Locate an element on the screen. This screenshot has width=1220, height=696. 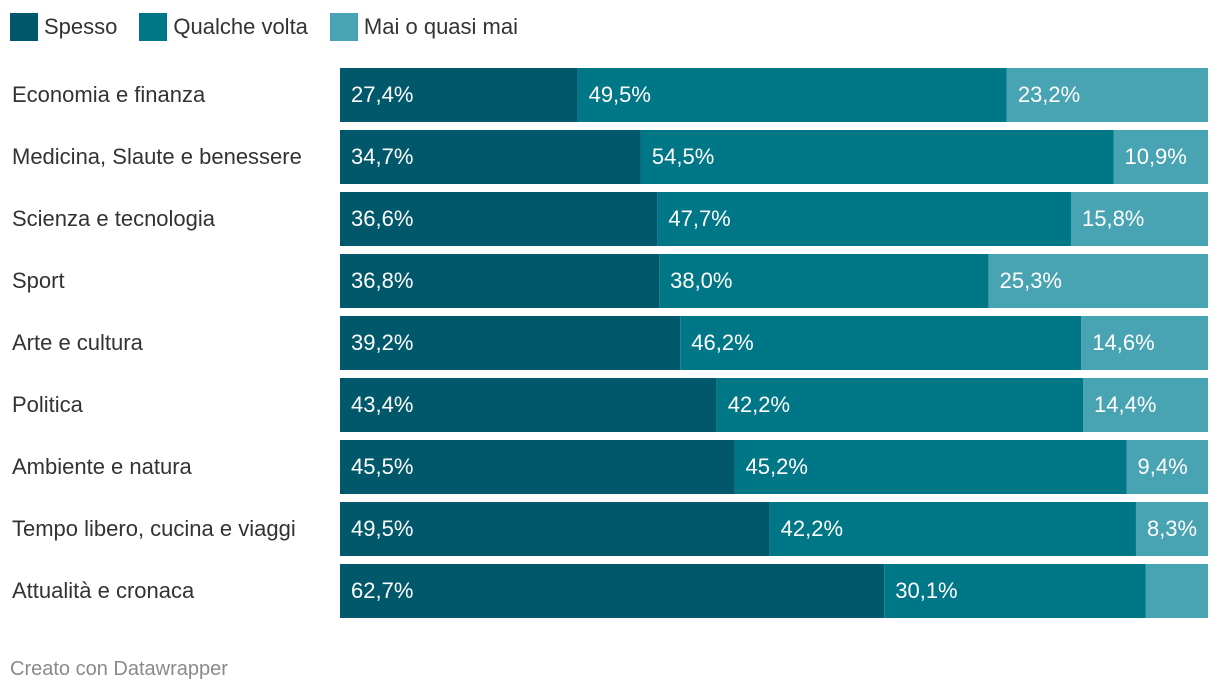
category-label-sport: Sport is located at coordinates (38, 280).